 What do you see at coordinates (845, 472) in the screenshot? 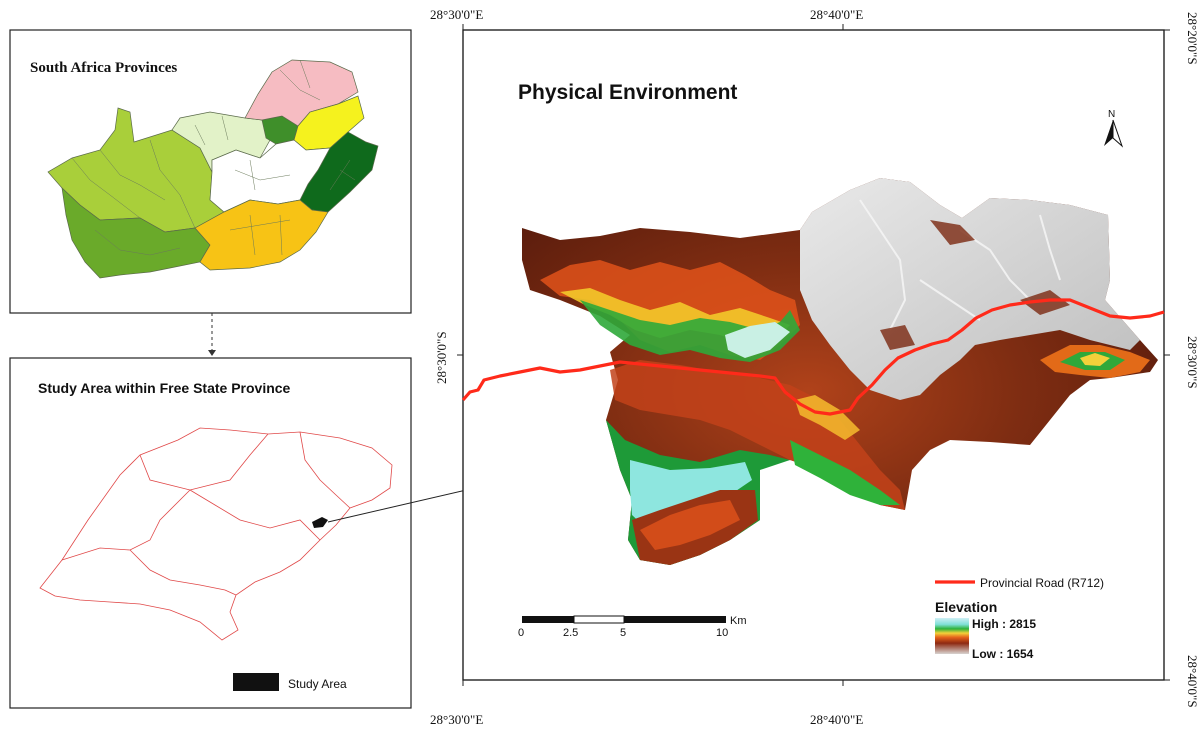
I see `terrain-center-green` at bounding box center [845, 472].